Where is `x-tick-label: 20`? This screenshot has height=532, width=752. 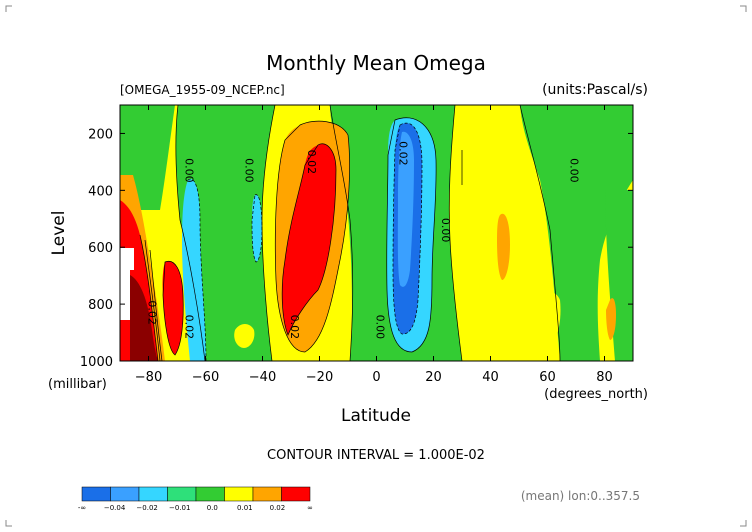 x-tick-label: 20 is located at coordinates (433, 377).